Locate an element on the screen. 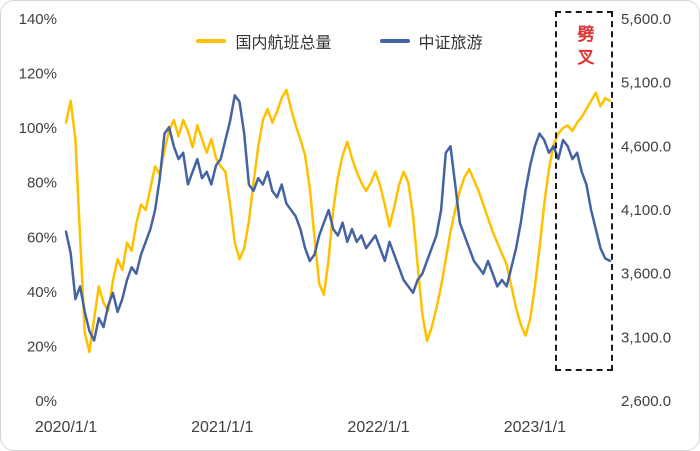 This screenshot has width=700, height=451. x-axis-tick-label: 2020/1/1 is located at coordinates (66, 427).